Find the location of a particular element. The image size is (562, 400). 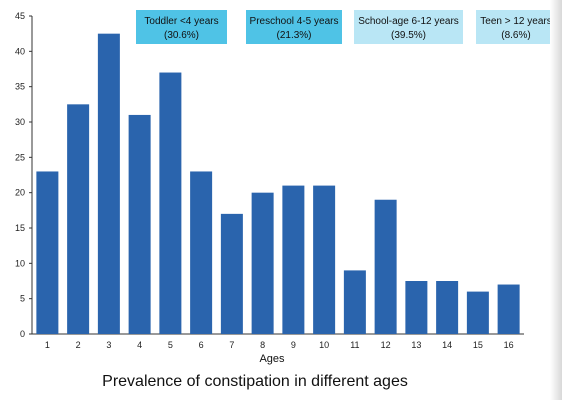

y-tick-label: 0 is located at coordinates (22, 334).